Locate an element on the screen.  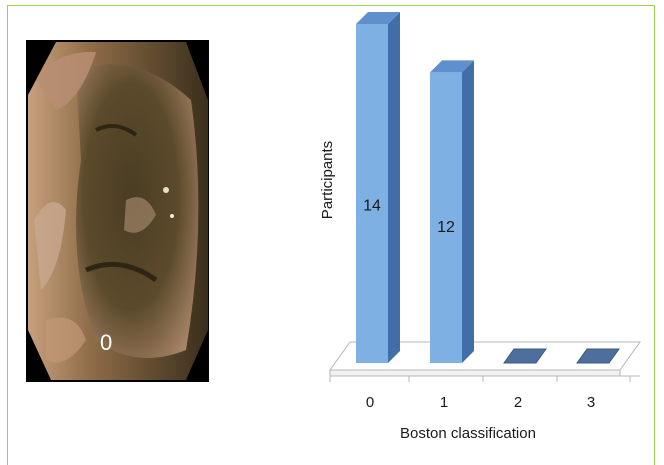
data-label: 14 is located at coordinates (372, 205).